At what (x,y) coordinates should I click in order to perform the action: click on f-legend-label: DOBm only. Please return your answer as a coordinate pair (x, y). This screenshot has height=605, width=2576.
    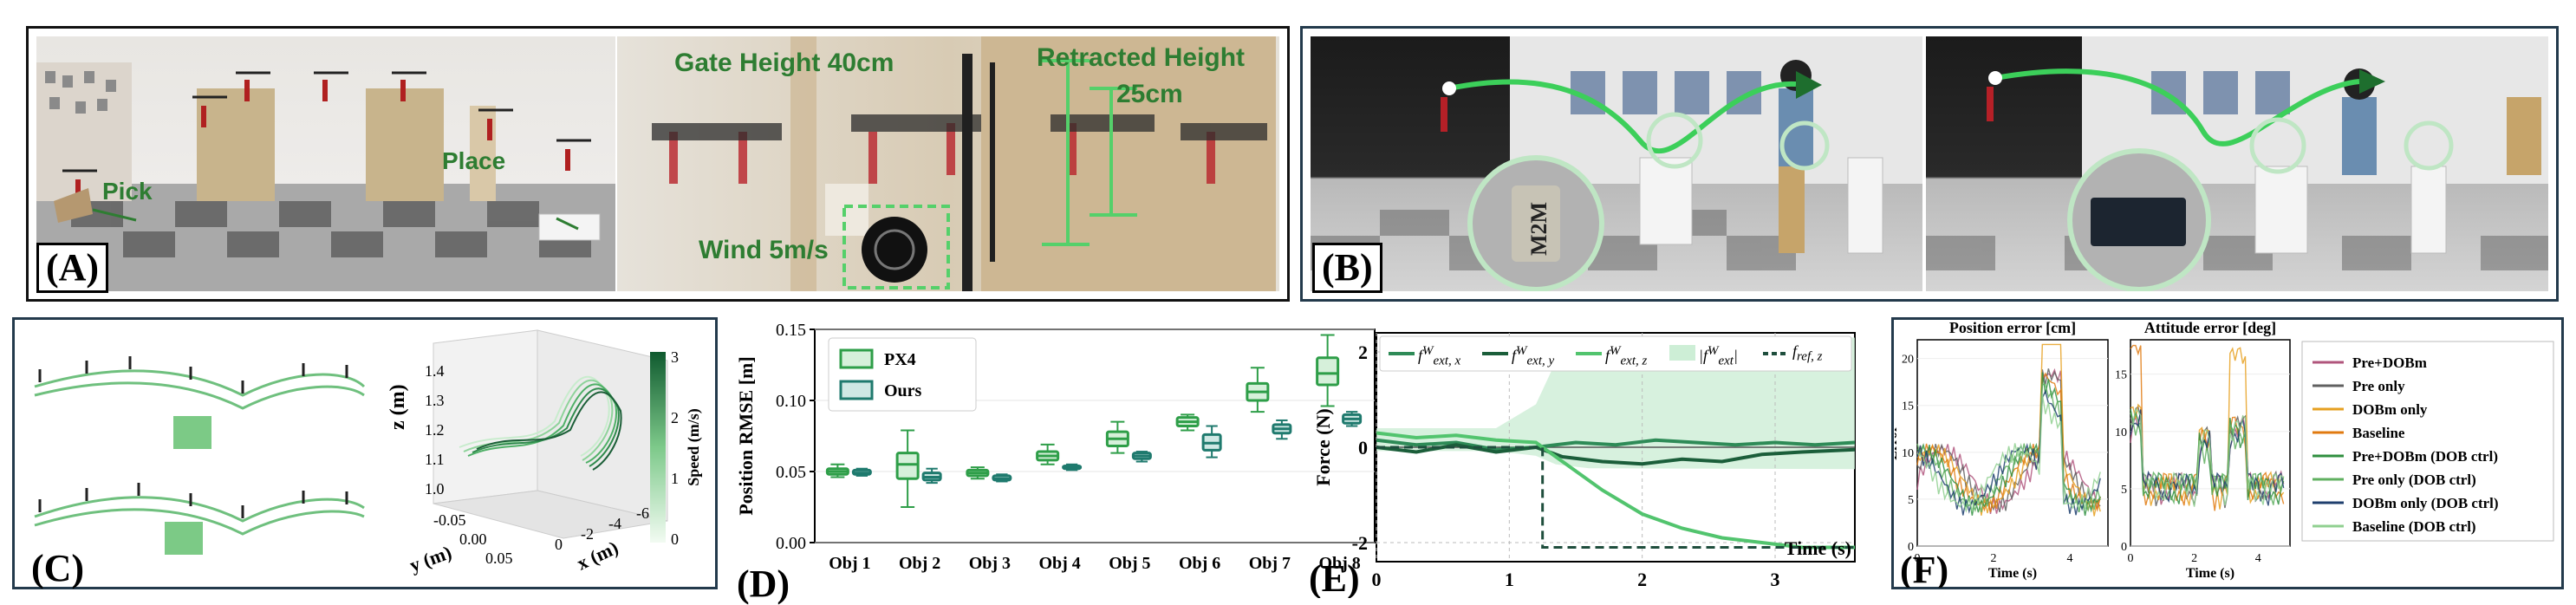
    Looking at the image, I should click on (2390, 409).